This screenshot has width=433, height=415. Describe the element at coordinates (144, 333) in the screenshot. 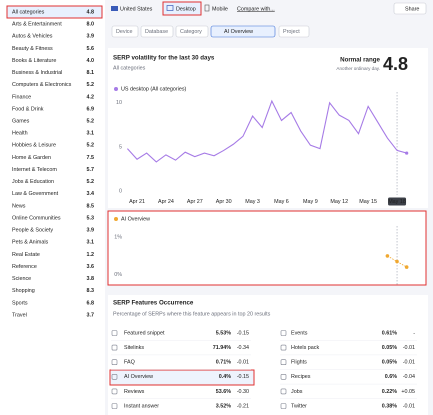

I see `feature-name: Featured snippet` at that location.